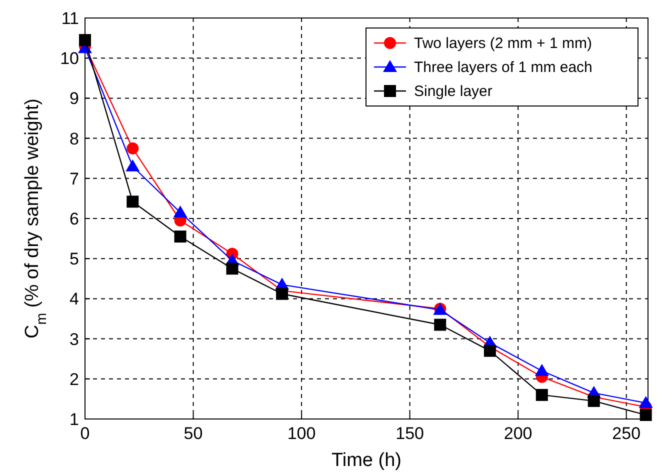 The height and width of the screenshot is (474, 661). What do you see at coordinates (74, 419) in the screenshot?
I see `y-tick-label: 1` at bounding box center [74, 419].